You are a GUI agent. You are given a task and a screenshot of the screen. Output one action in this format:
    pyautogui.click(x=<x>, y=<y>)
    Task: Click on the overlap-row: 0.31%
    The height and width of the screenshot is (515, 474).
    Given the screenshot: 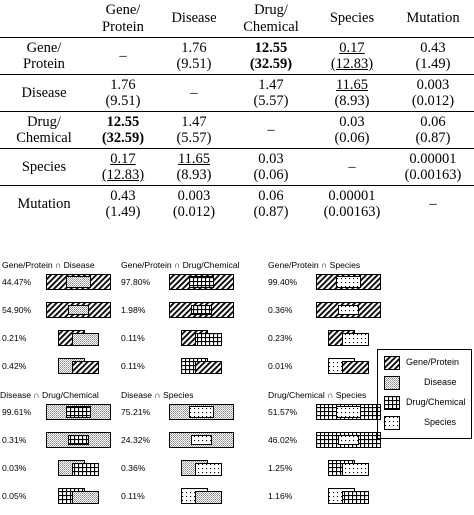 What is the action you would take?
    pyautogui.click(x=82, y=440)
    